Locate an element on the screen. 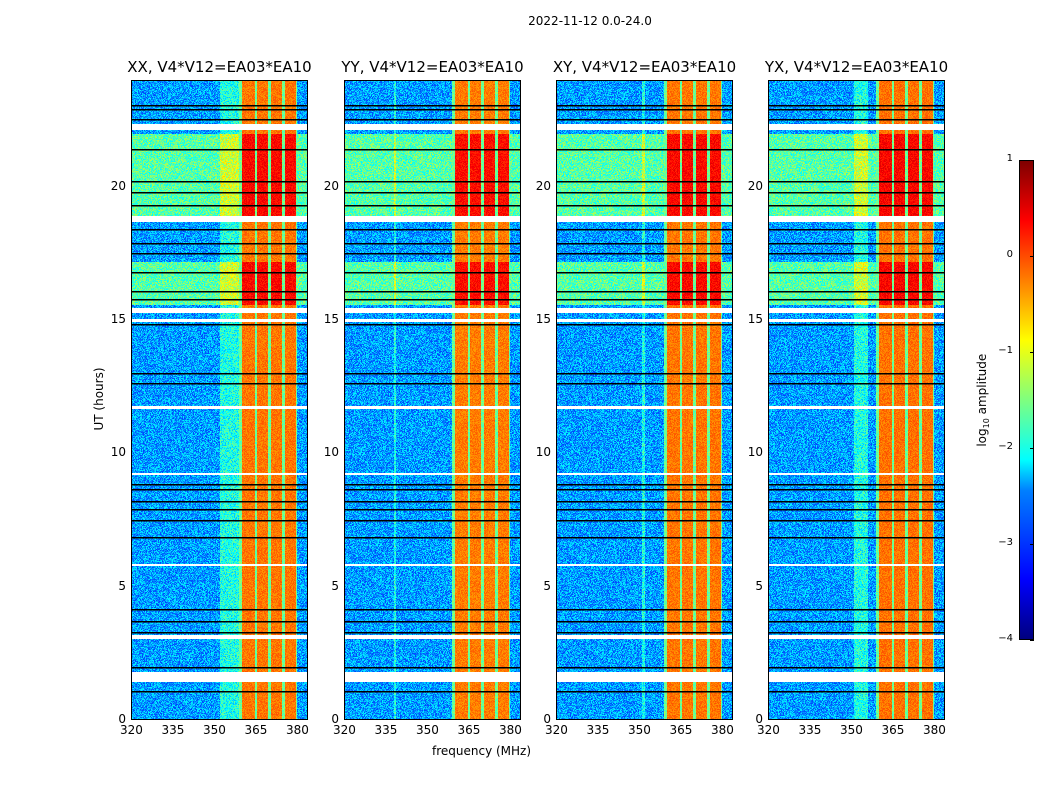 The image size is (1050, 800). panel-title: XX, V4*V12=EA03*EA10 is located at coordinates (219, 67).